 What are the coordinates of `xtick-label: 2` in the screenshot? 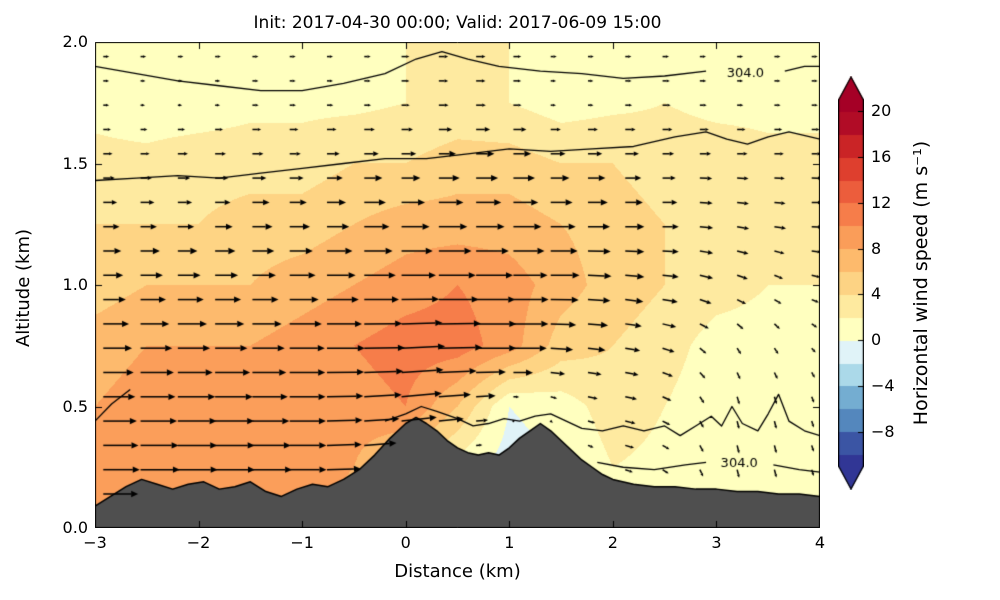 It's located at (612, 542).